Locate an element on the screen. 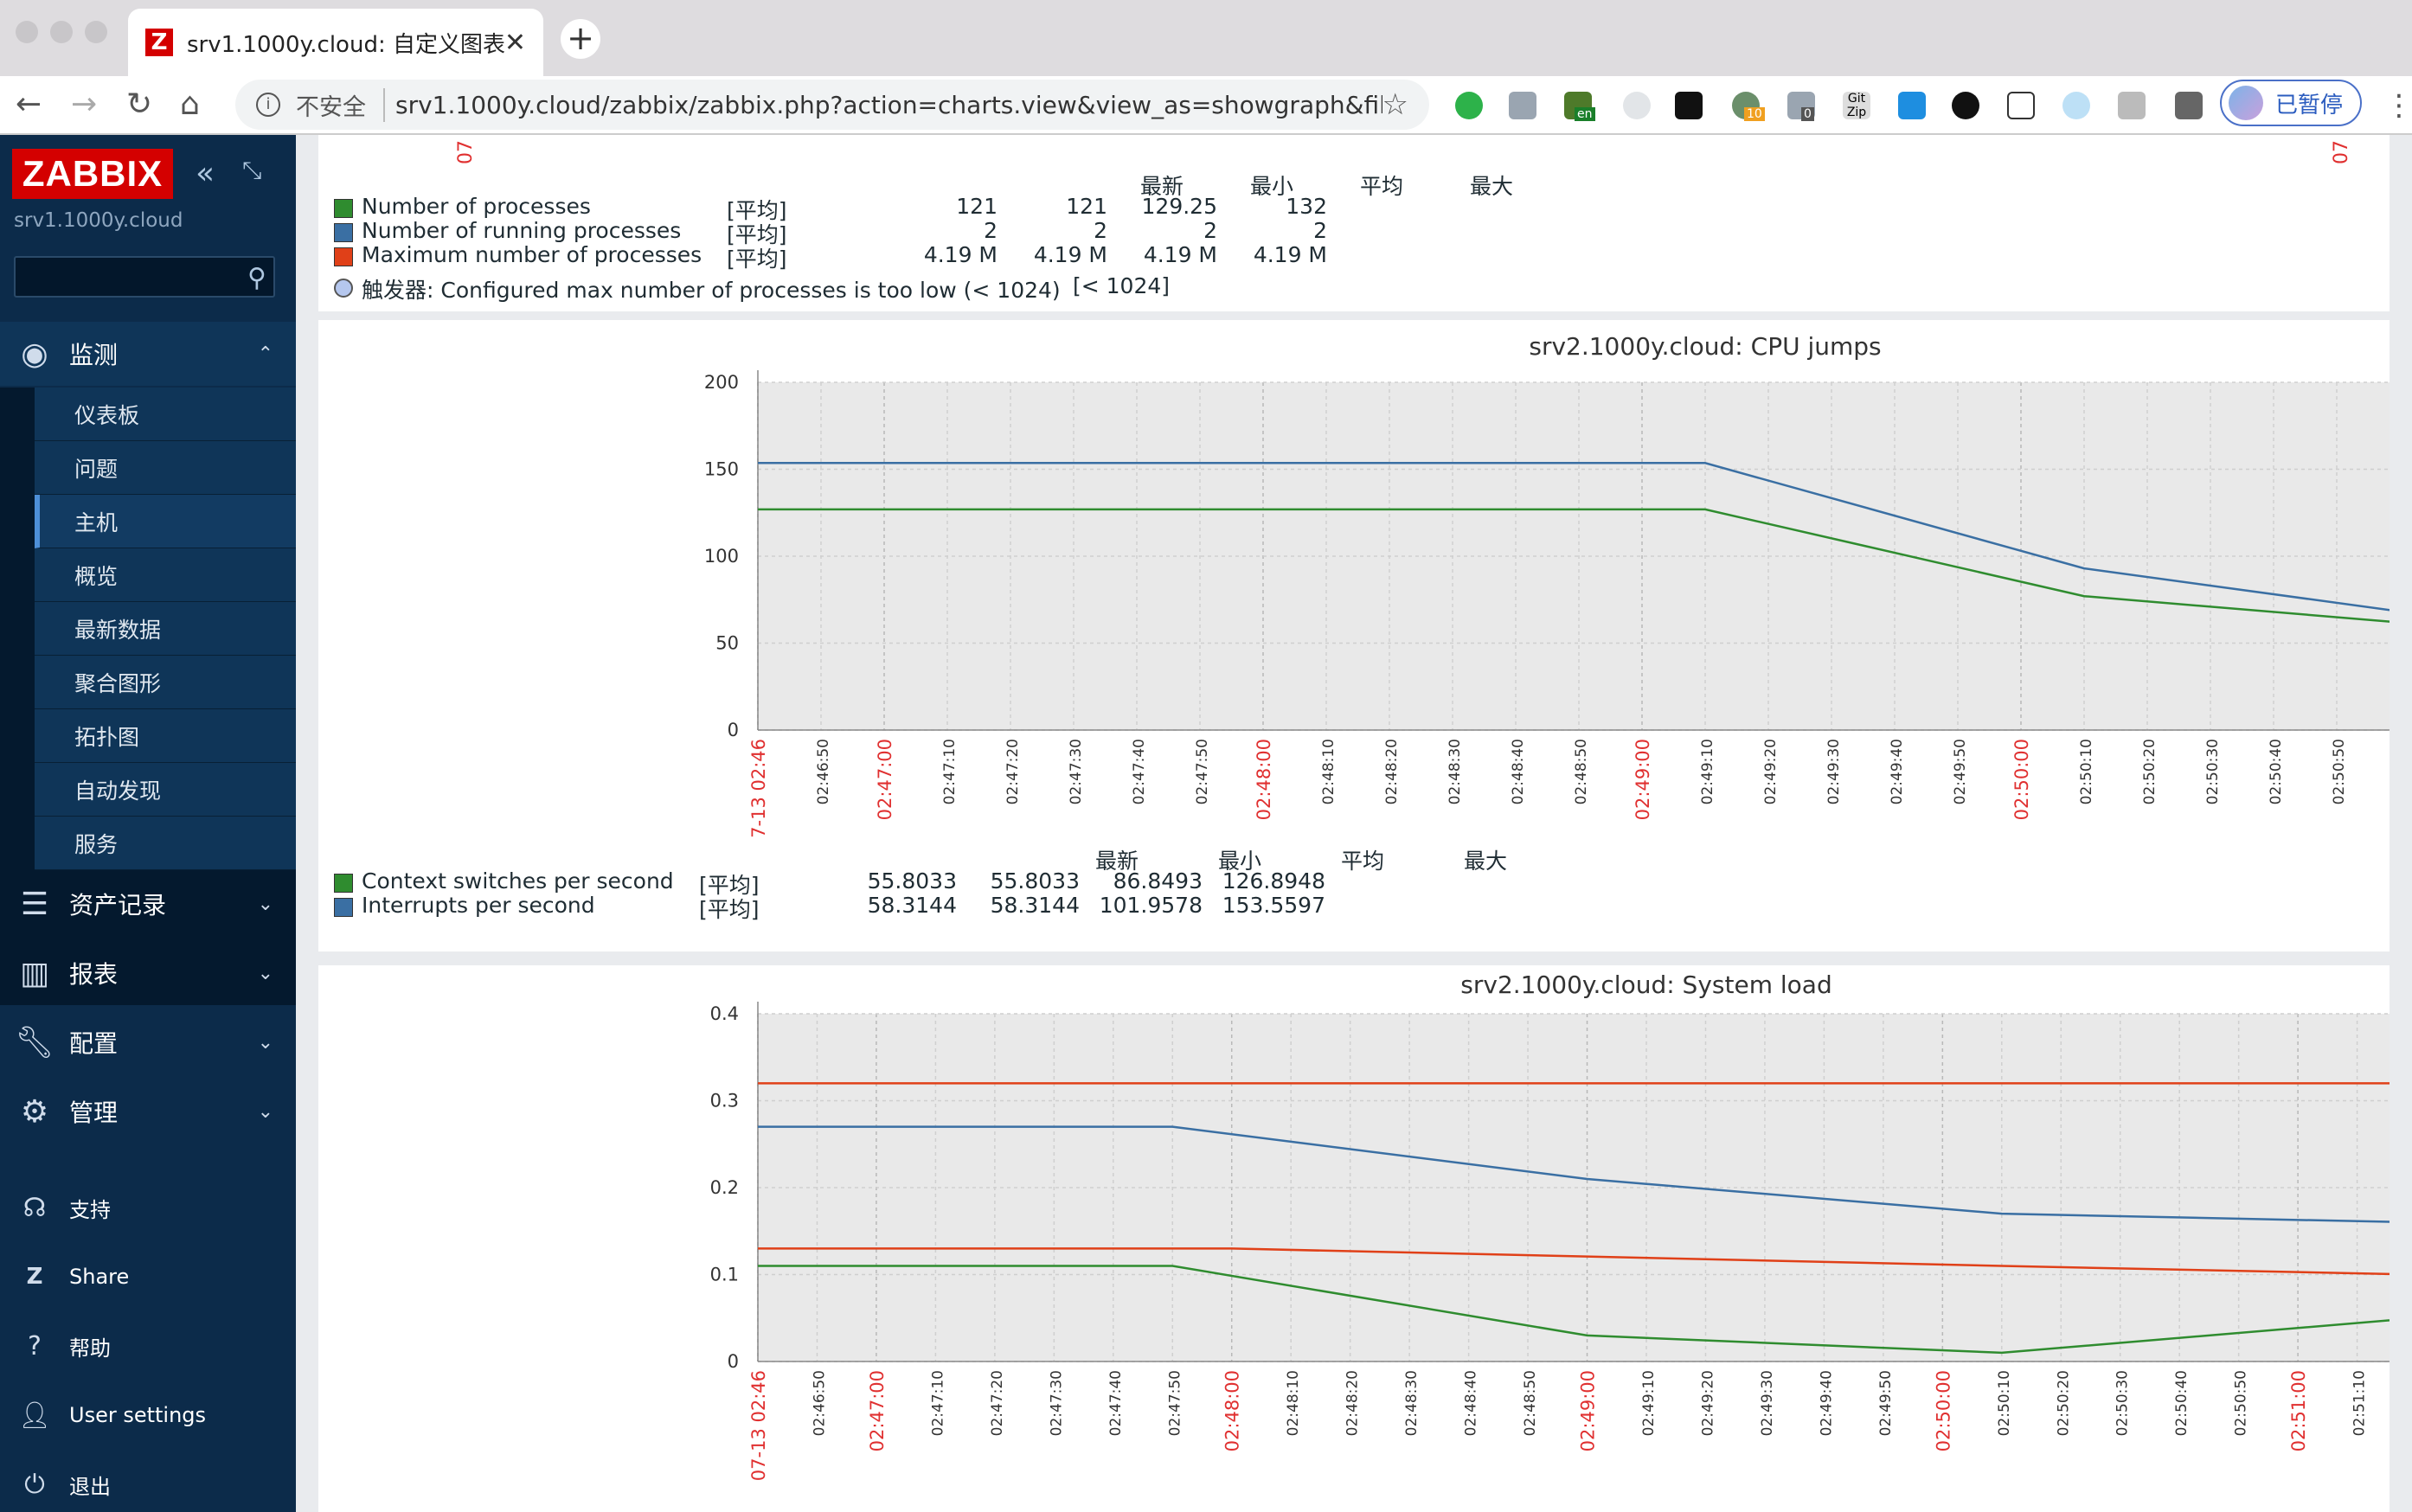  home-icon: ⌂ is located at coordinates (190, 104).